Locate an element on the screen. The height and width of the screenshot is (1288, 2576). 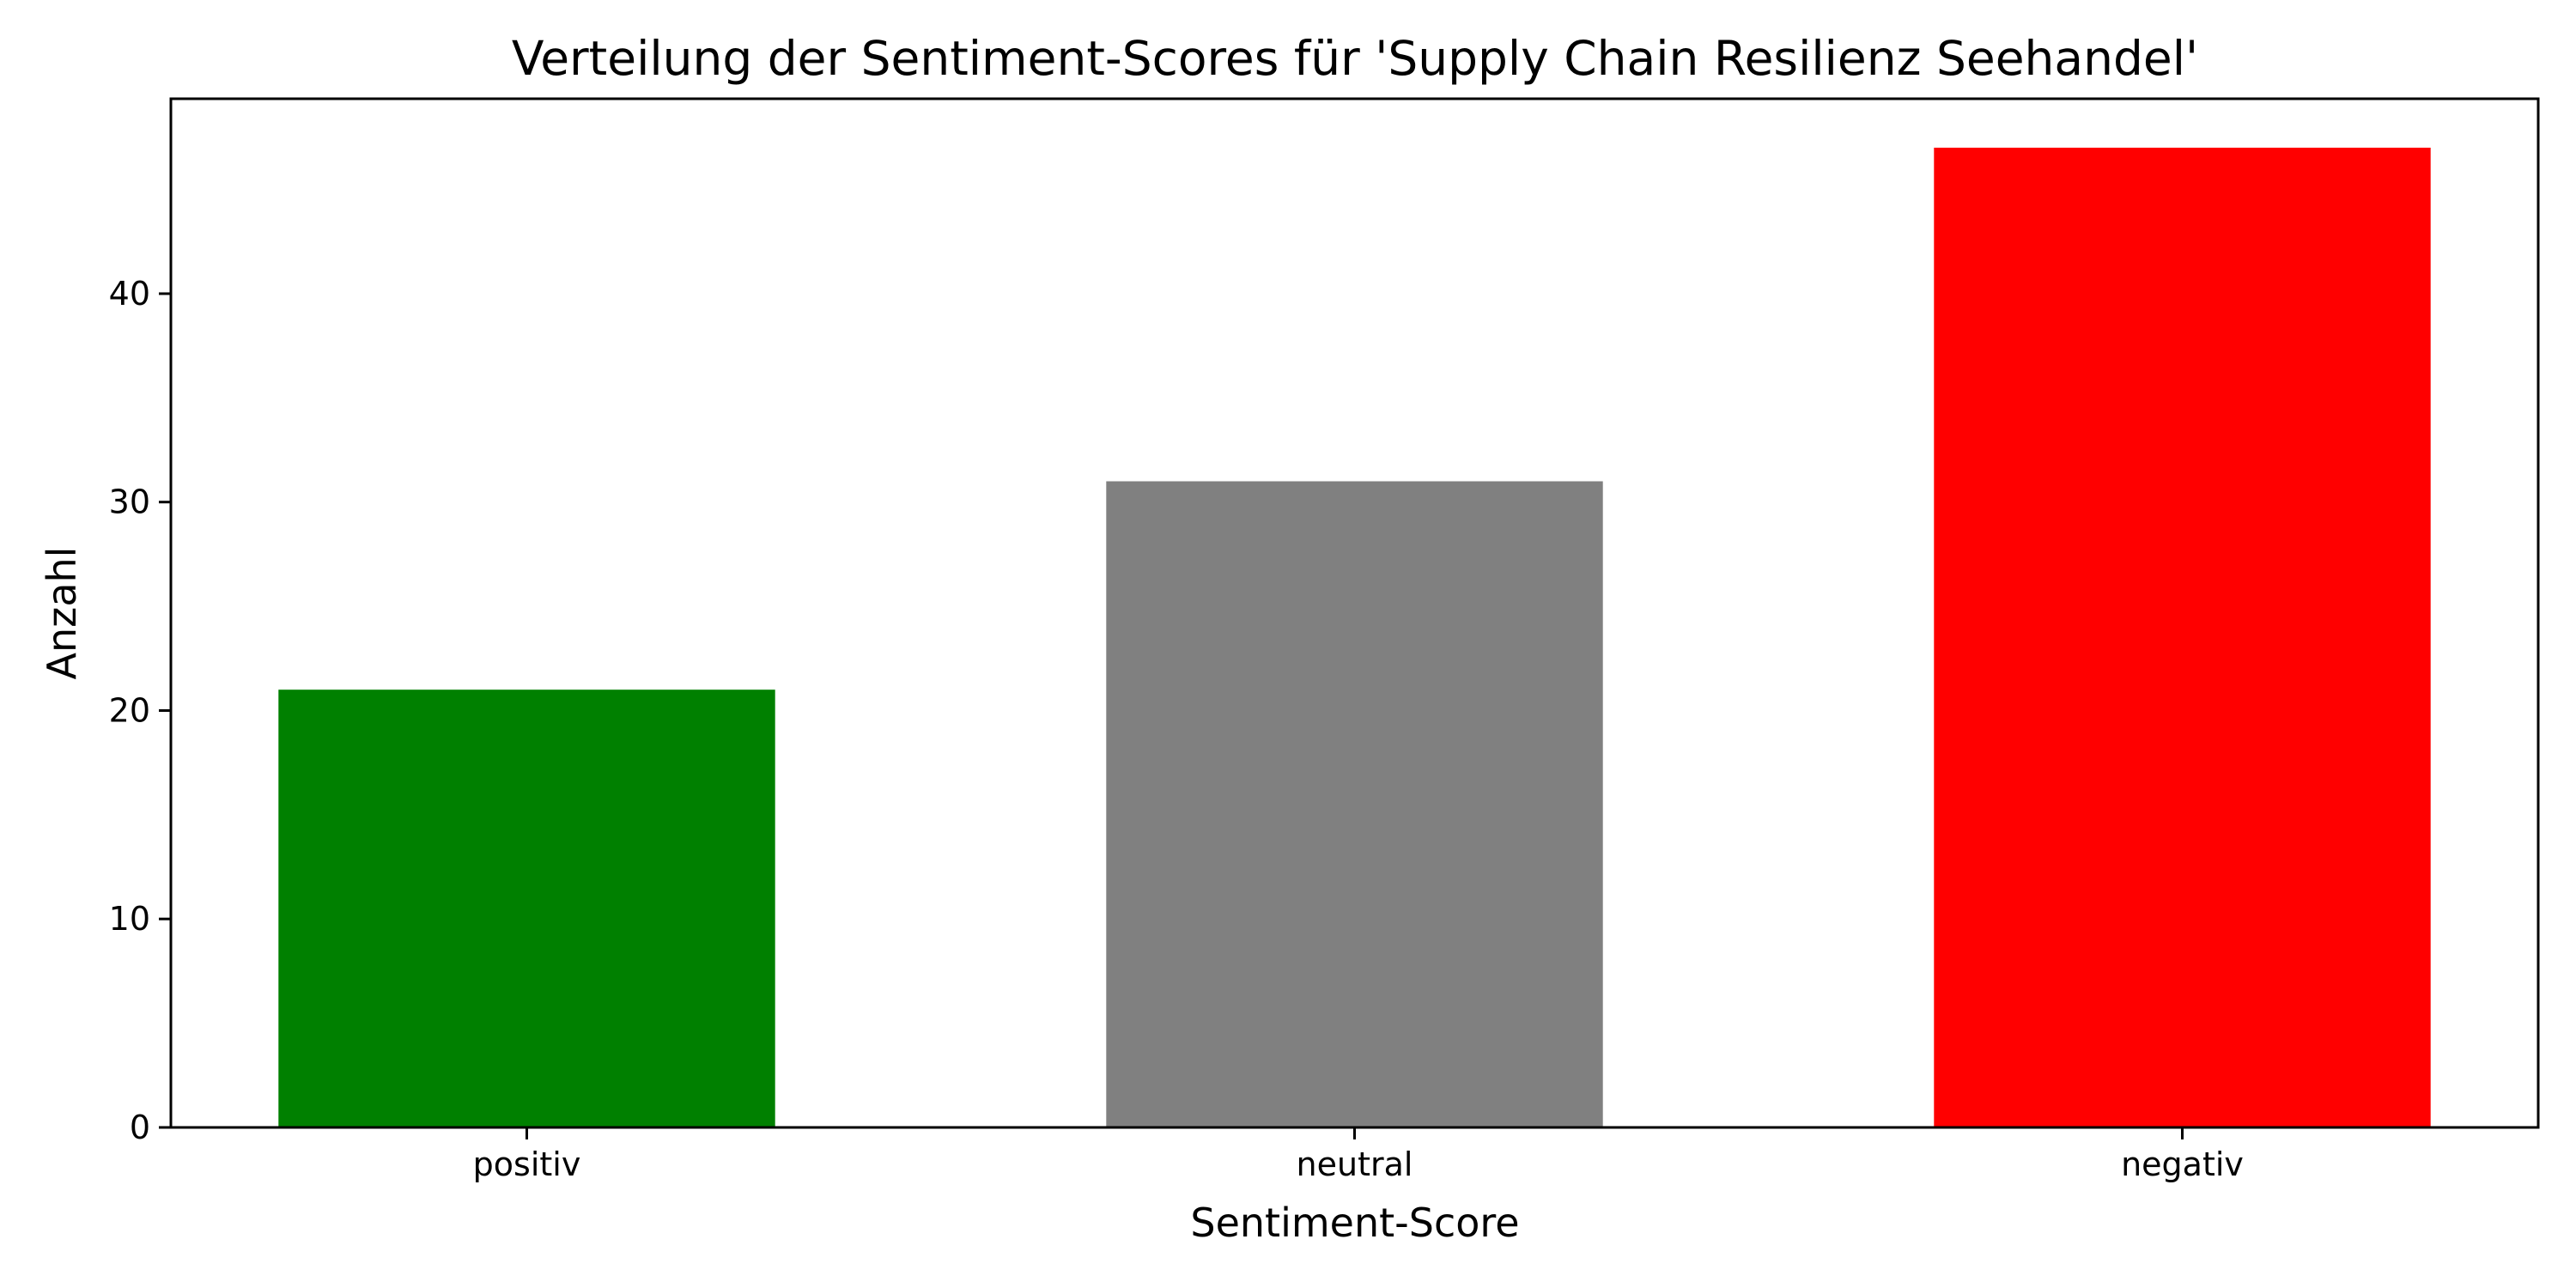
bar-neutral is located at coordinates (1354, 804).